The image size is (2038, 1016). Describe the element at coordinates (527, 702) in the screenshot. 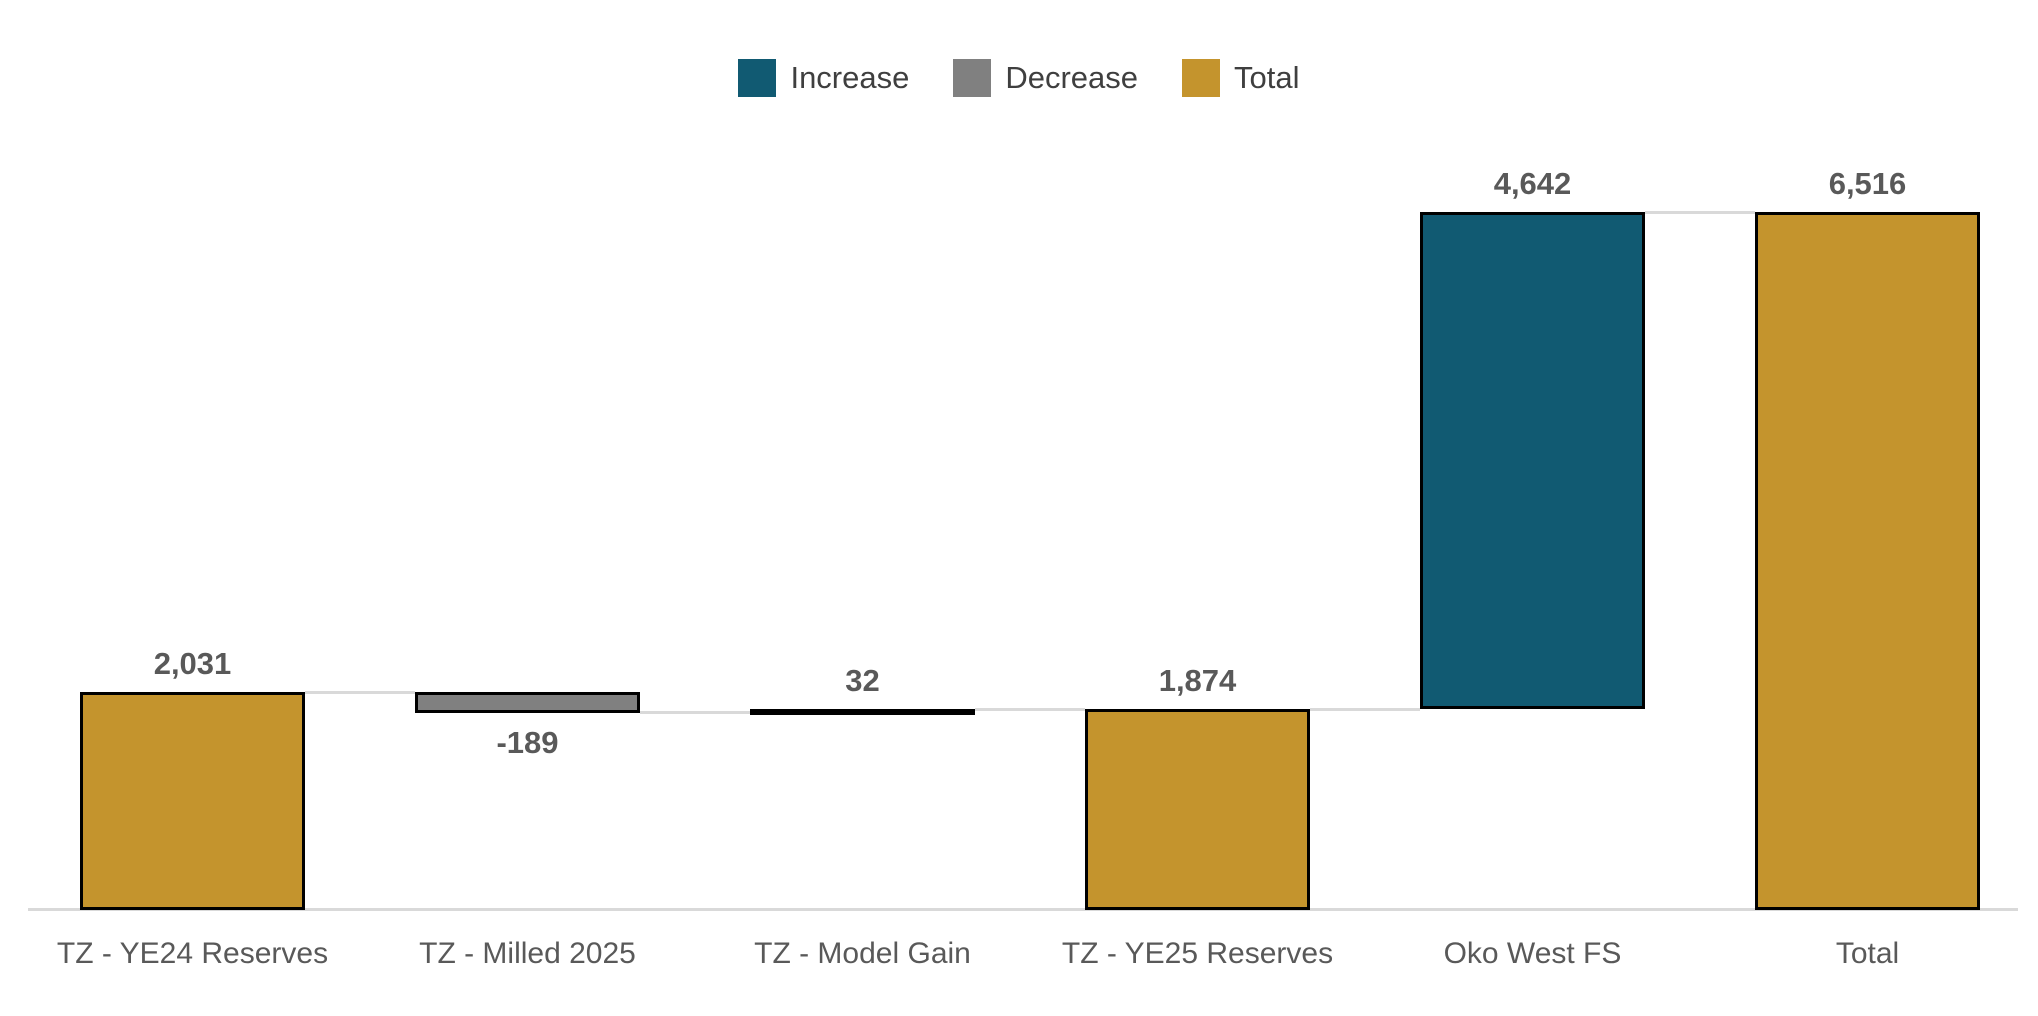

I see `bar-tz-milled-2025` at that location.